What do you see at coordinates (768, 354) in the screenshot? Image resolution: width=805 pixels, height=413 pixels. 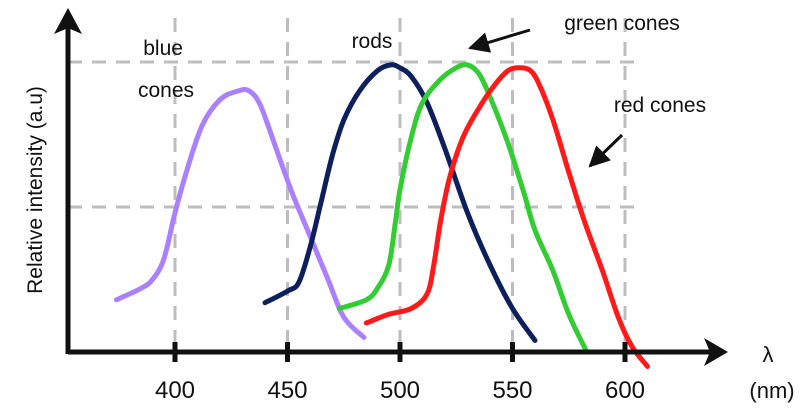 I see `x-axis-symbol: λ` at bounding box center [768, 354].